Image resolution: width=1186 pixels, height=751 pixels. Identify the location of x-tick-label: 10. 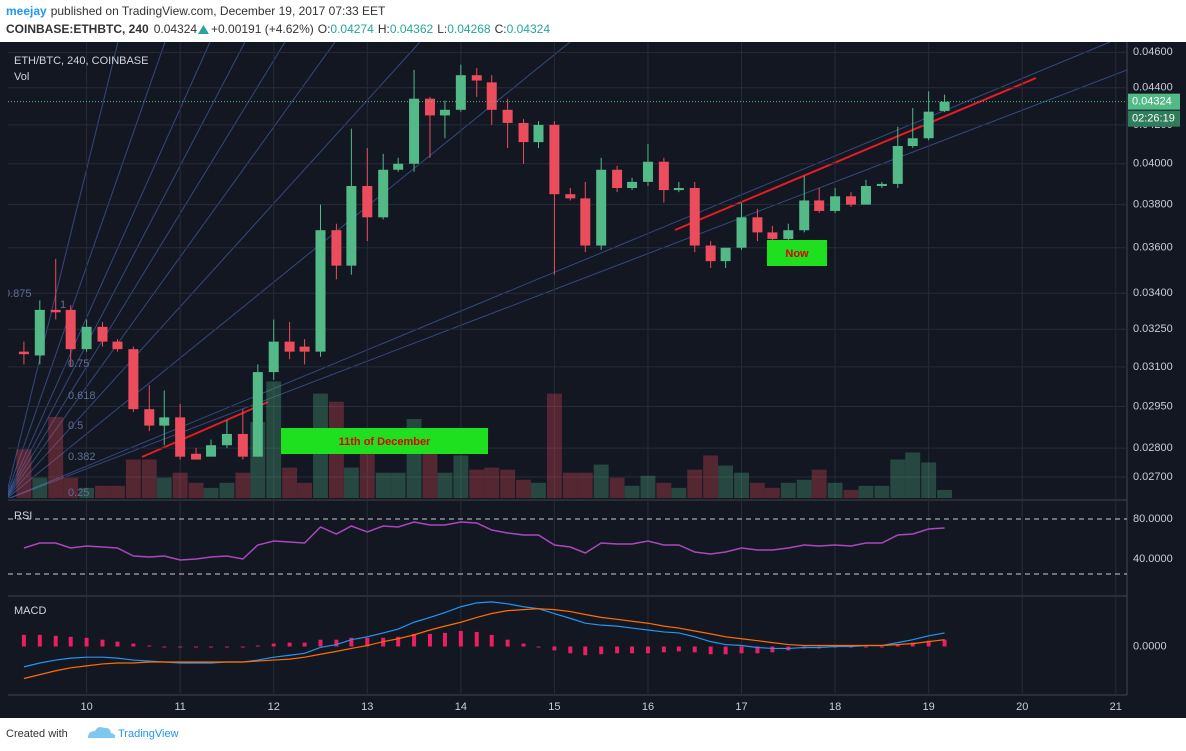
(86, 707).